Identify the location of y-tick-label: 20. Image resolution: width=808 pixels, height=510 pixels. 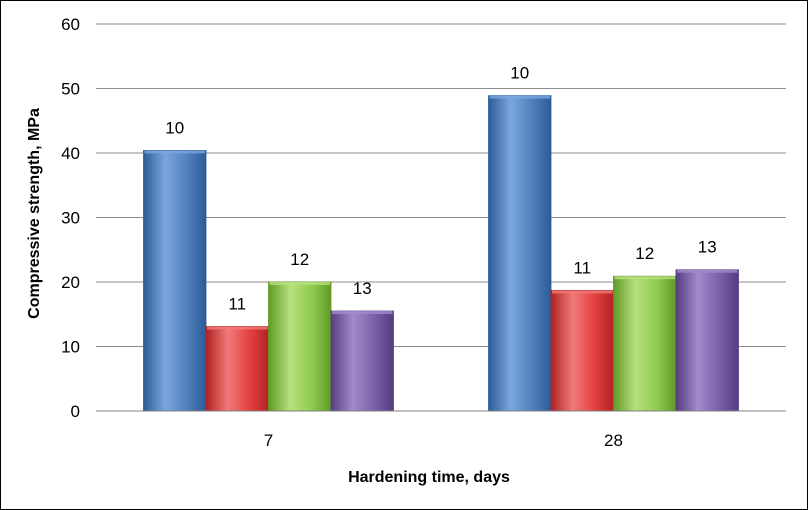
(70, 282).